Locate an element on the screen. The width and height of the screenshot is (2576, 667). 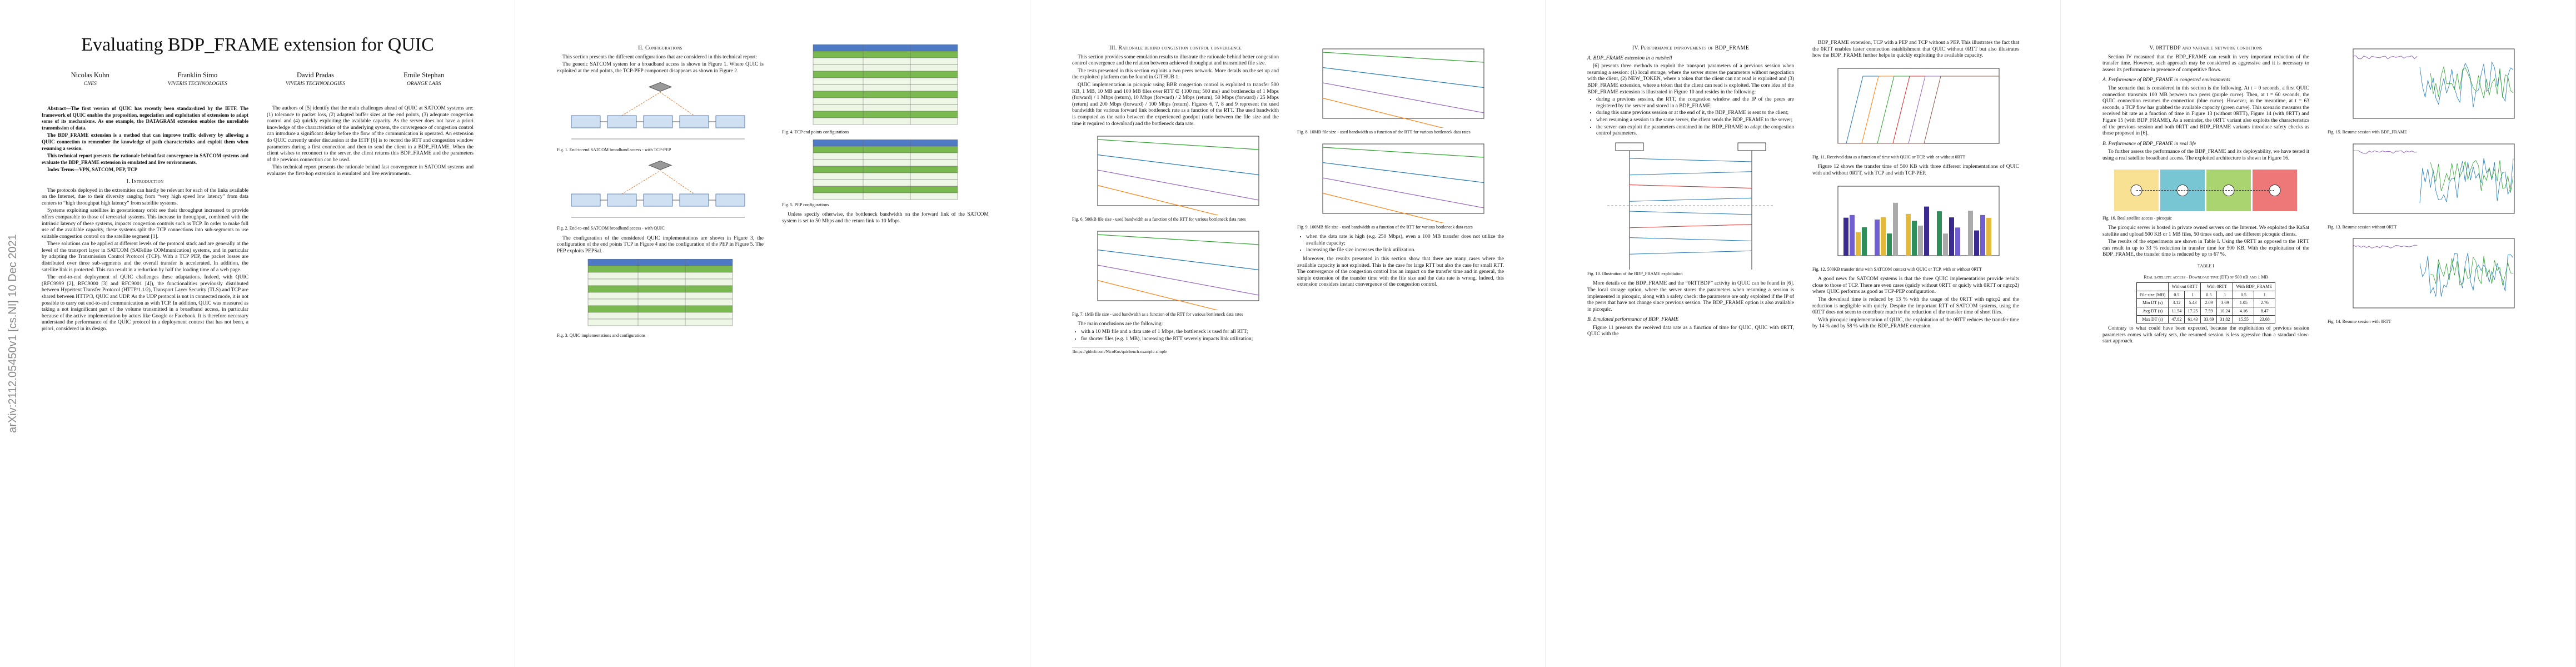
table-cell: Min DT (s) is located at coordinates (2152, 303).